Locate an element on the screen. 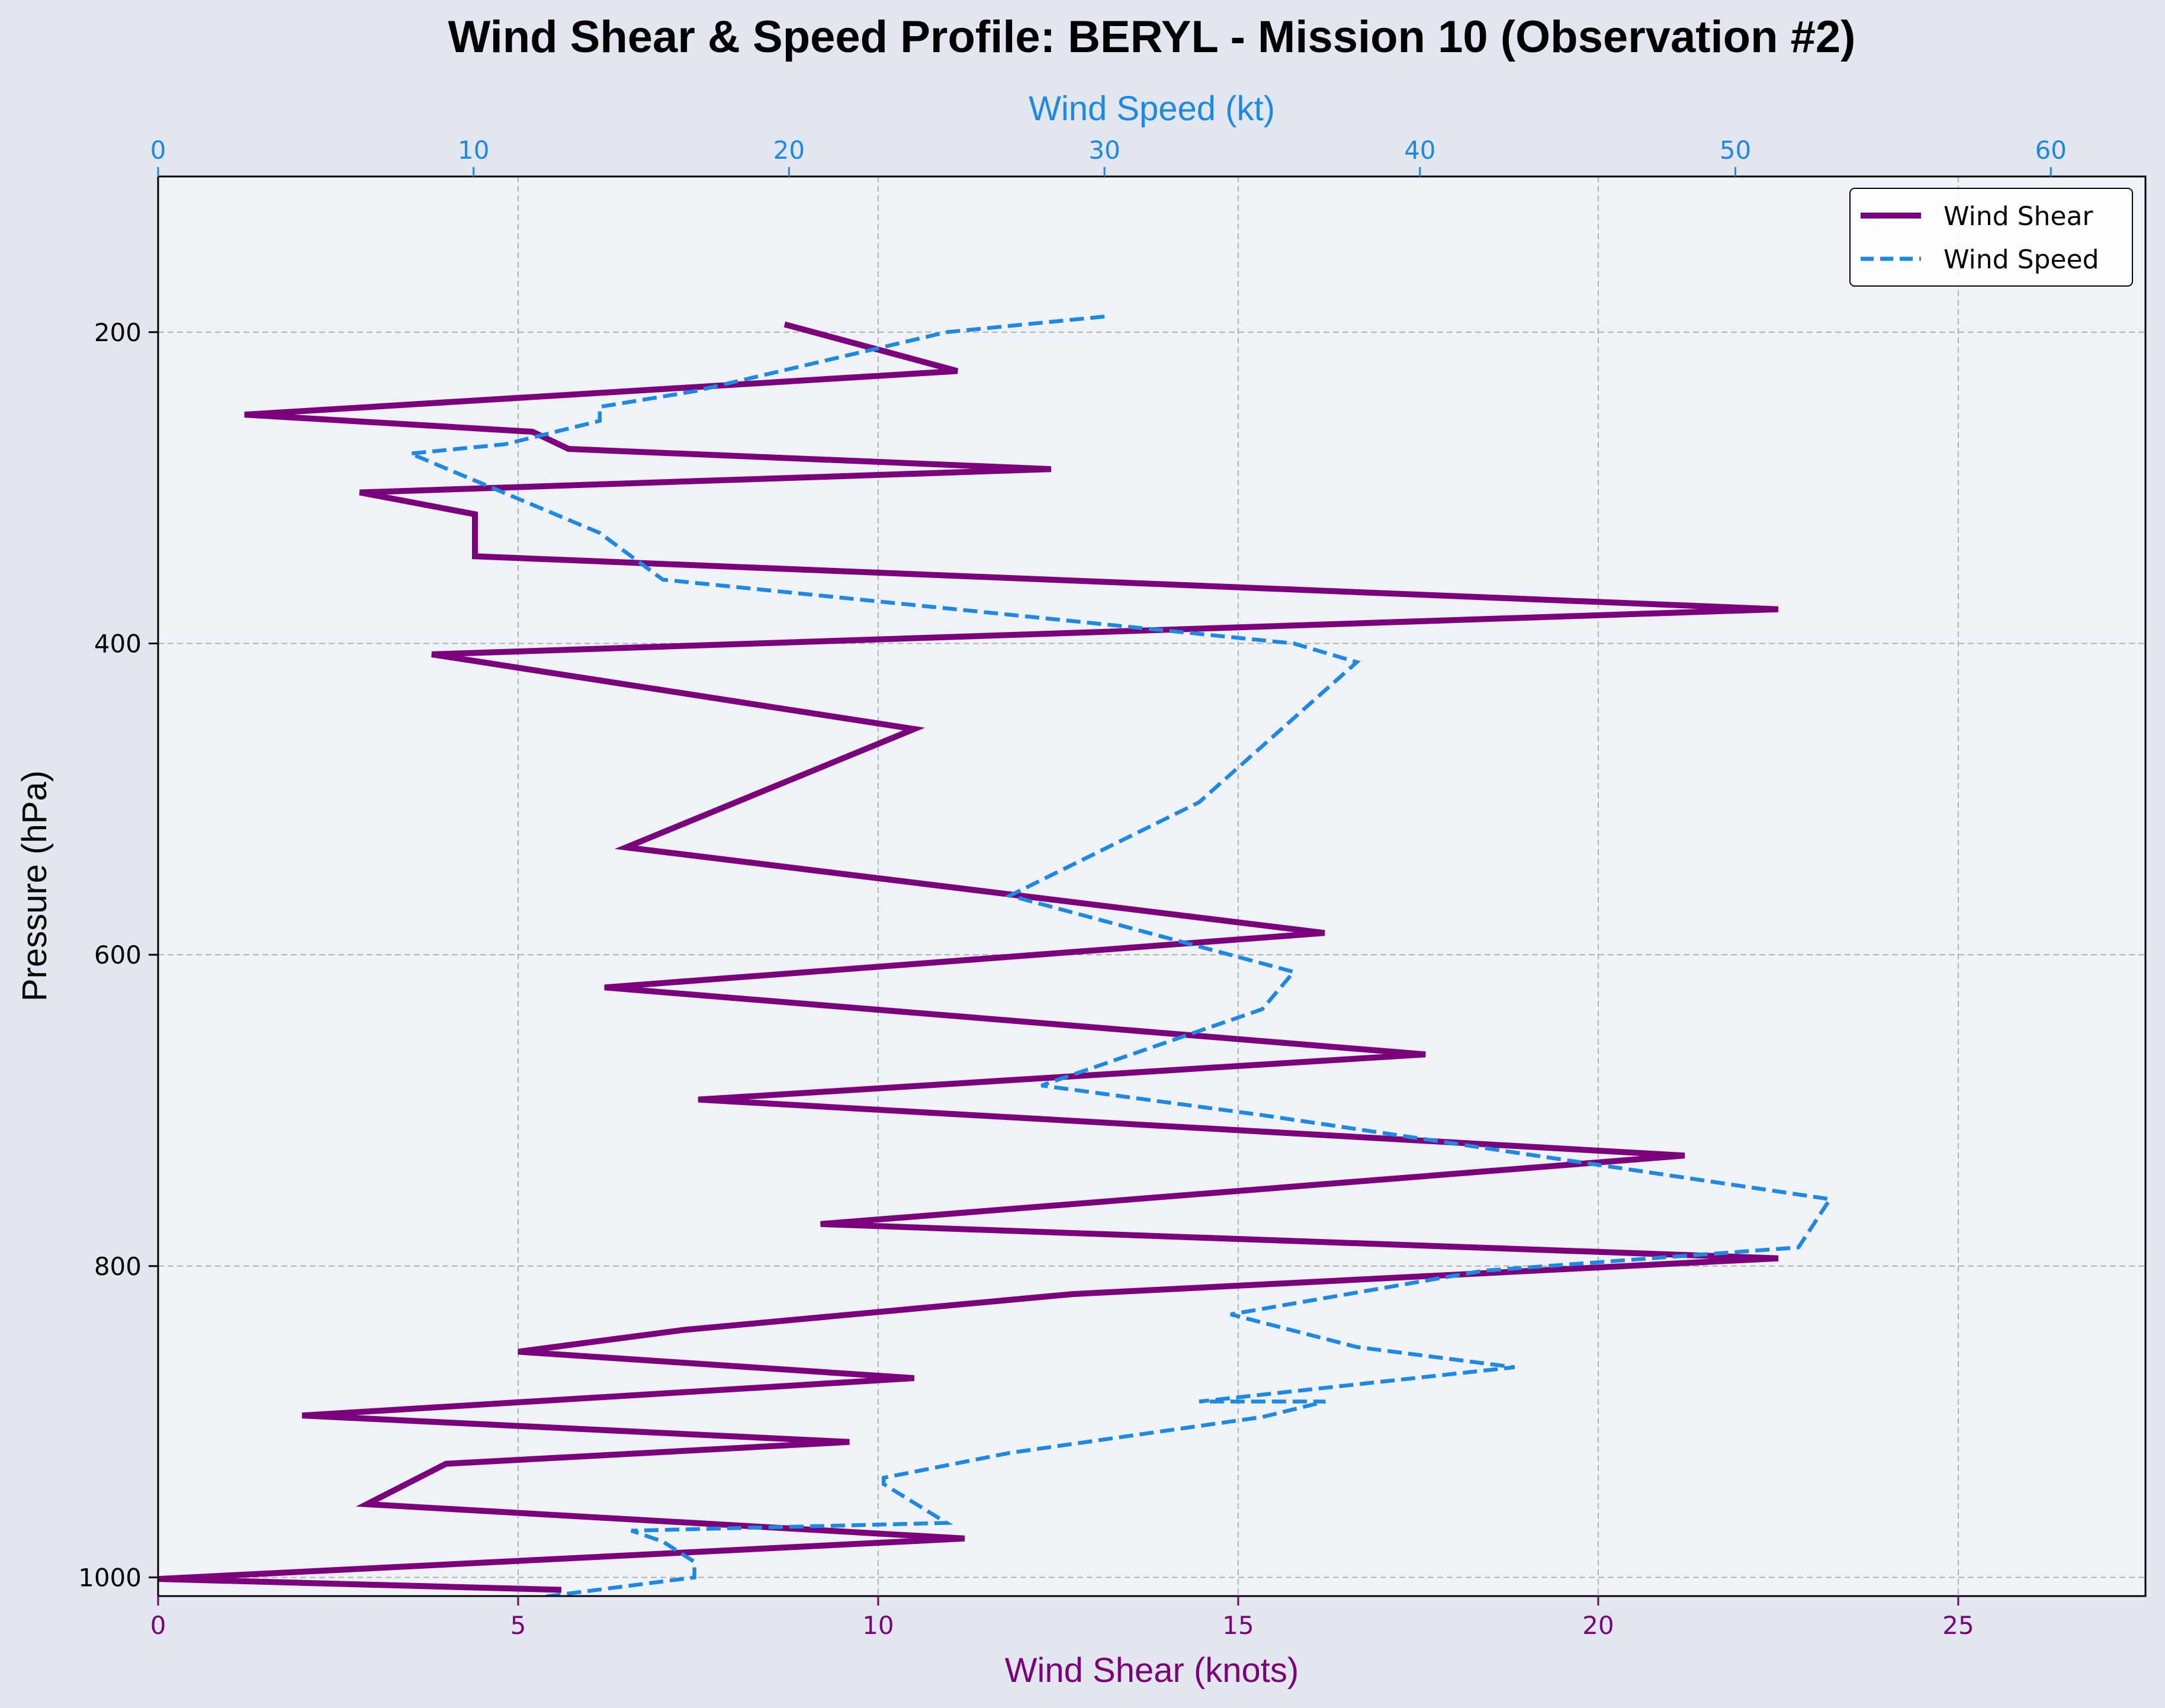  y-axis-label: Pressure (hPa) is located at coordinates (34, 885).